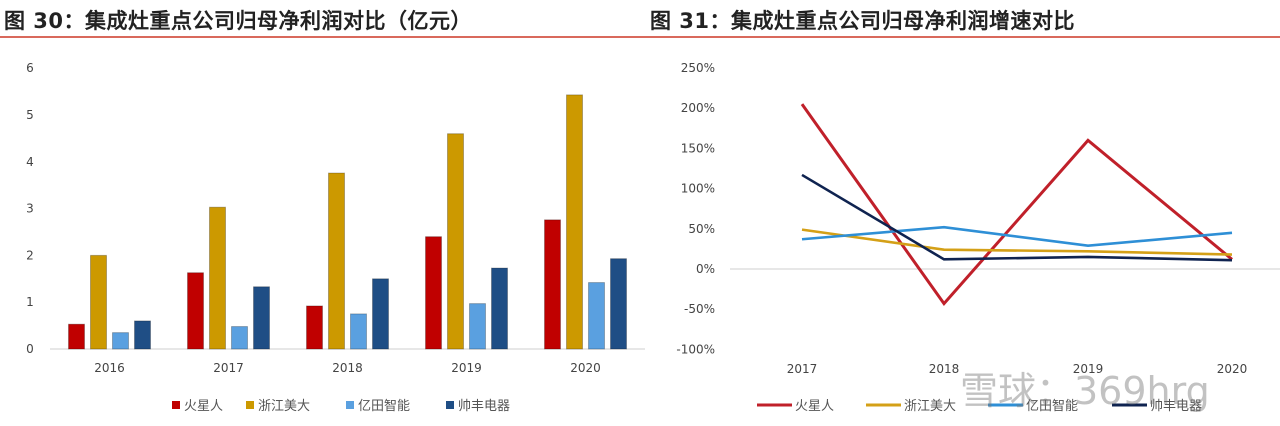 The width and height of the screenshot is (1280, 426). I want to click on y-tick-label: 0%, so click(705, 269).